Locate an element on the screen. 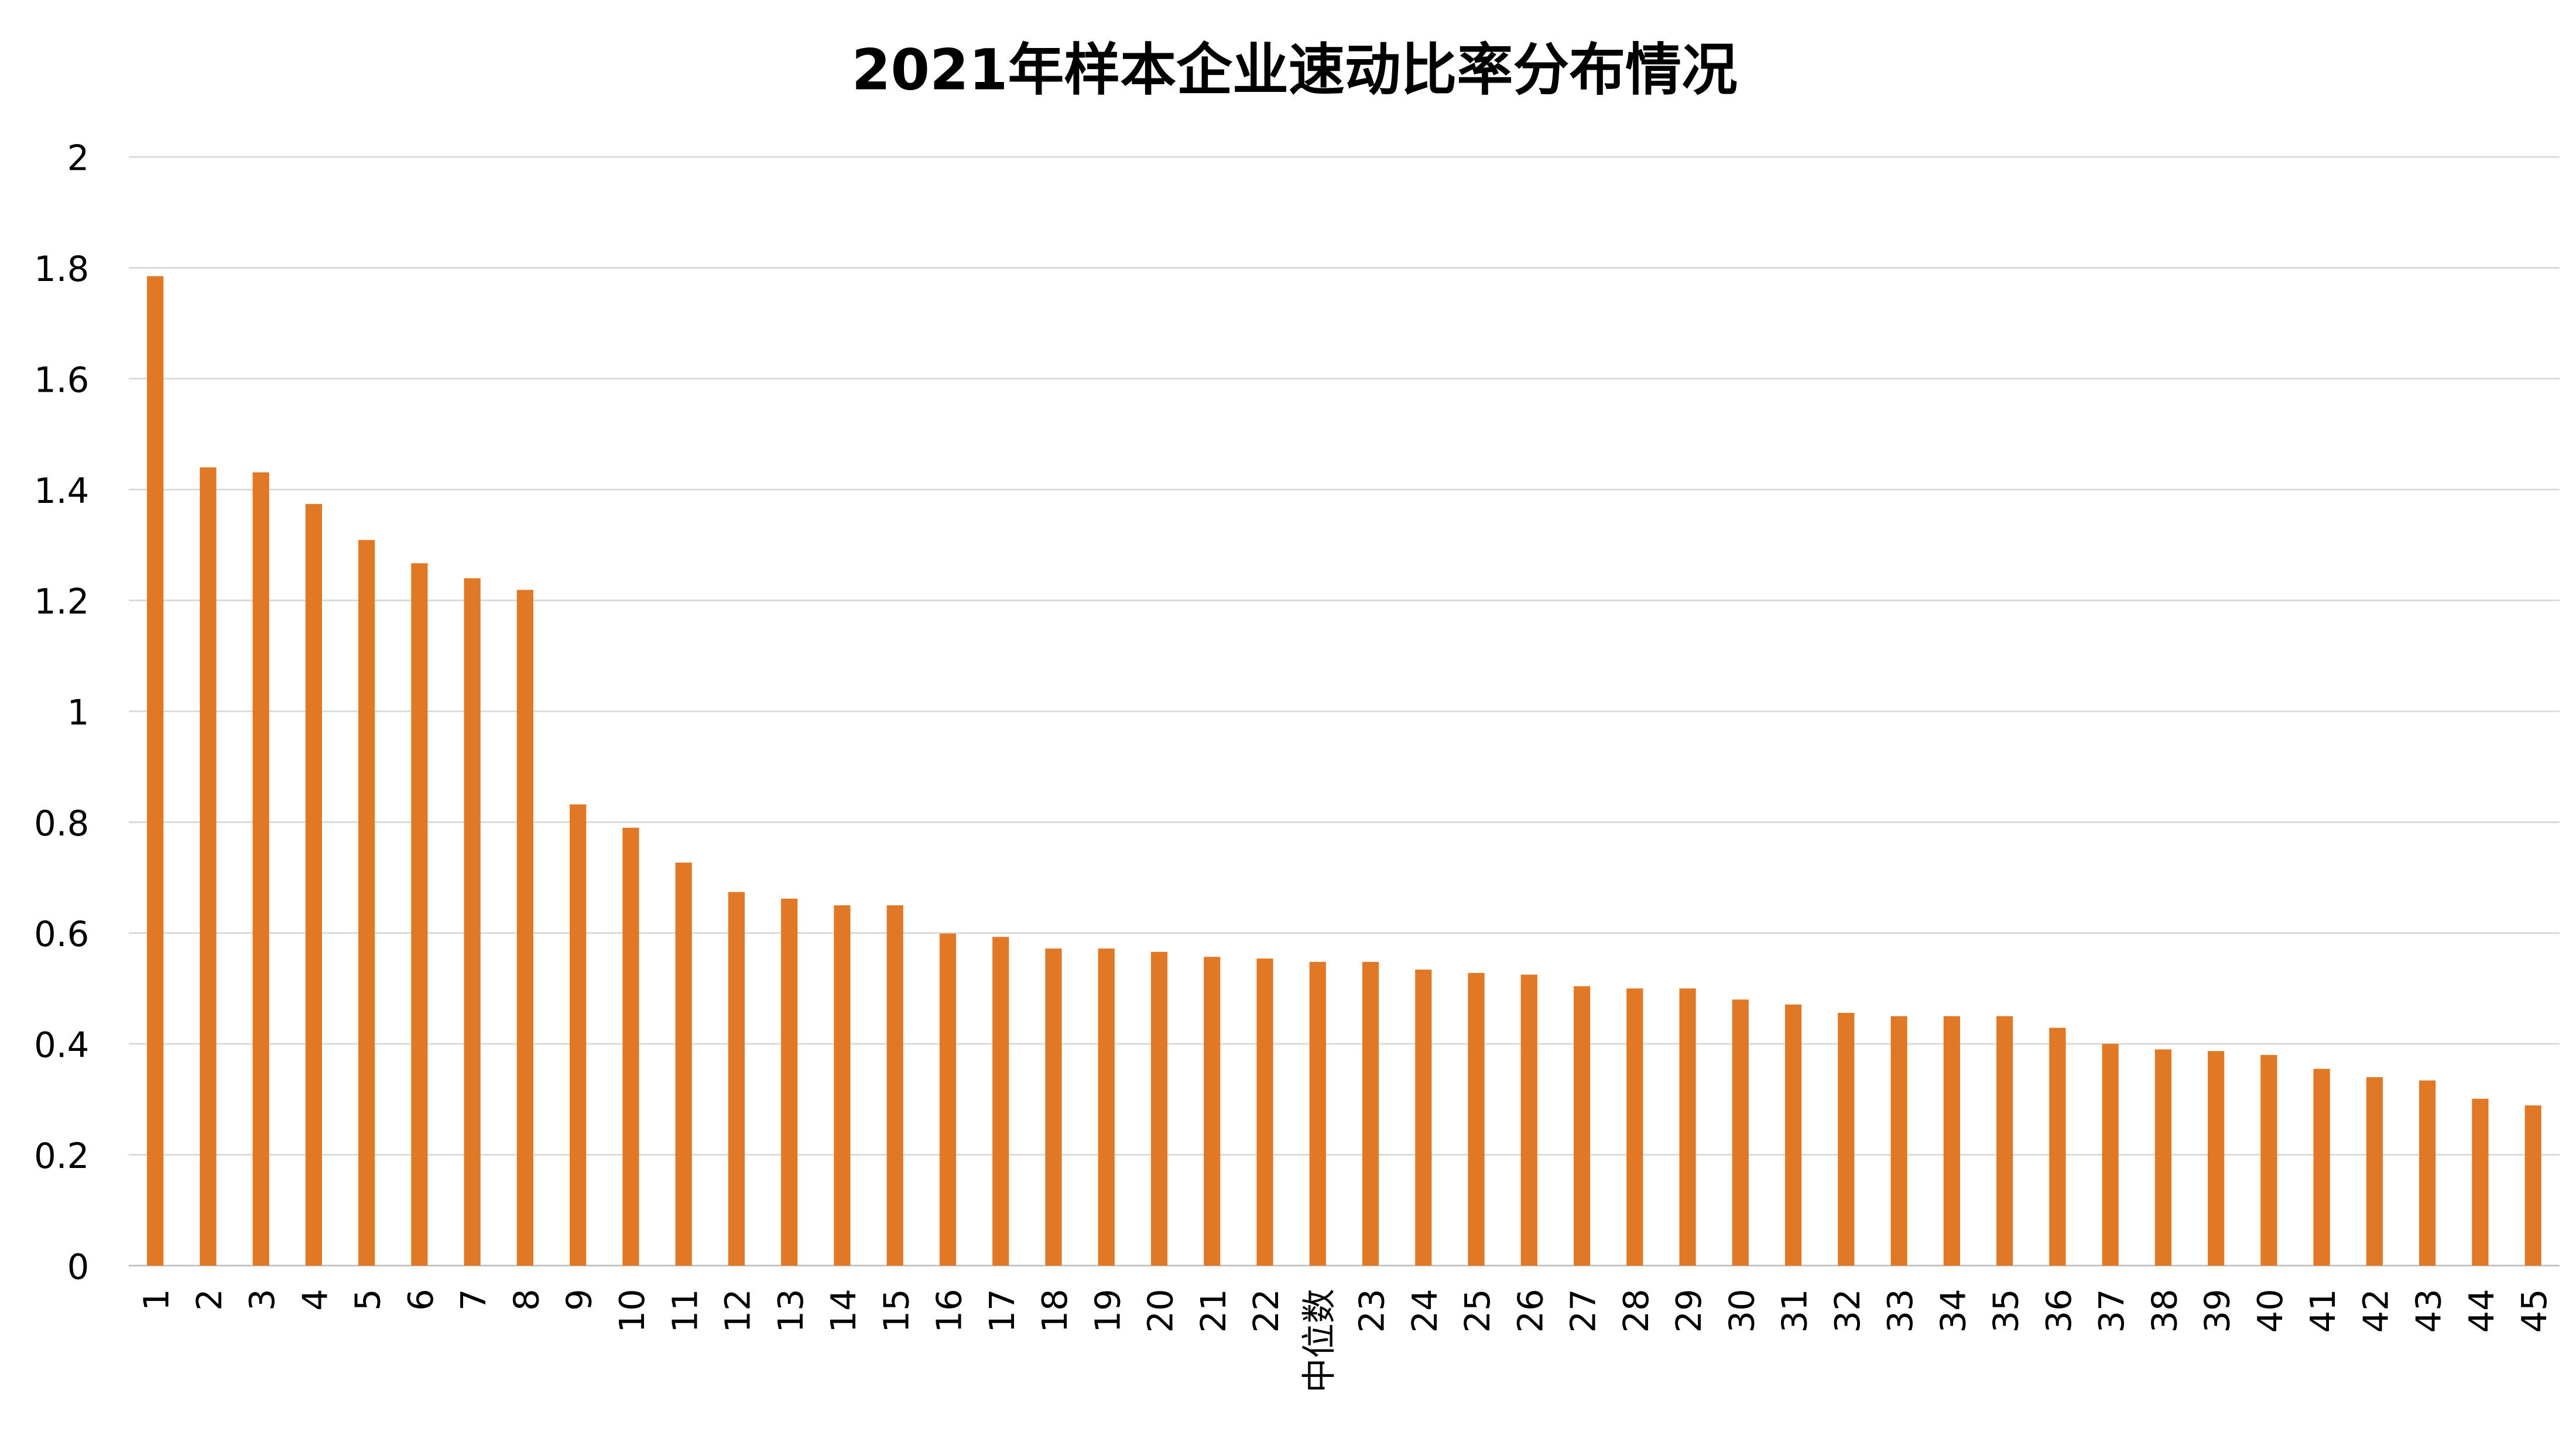 This screenshot has width=2576, height=1449. x-tick-label: 28 is located at coordinates (1636, 1311).